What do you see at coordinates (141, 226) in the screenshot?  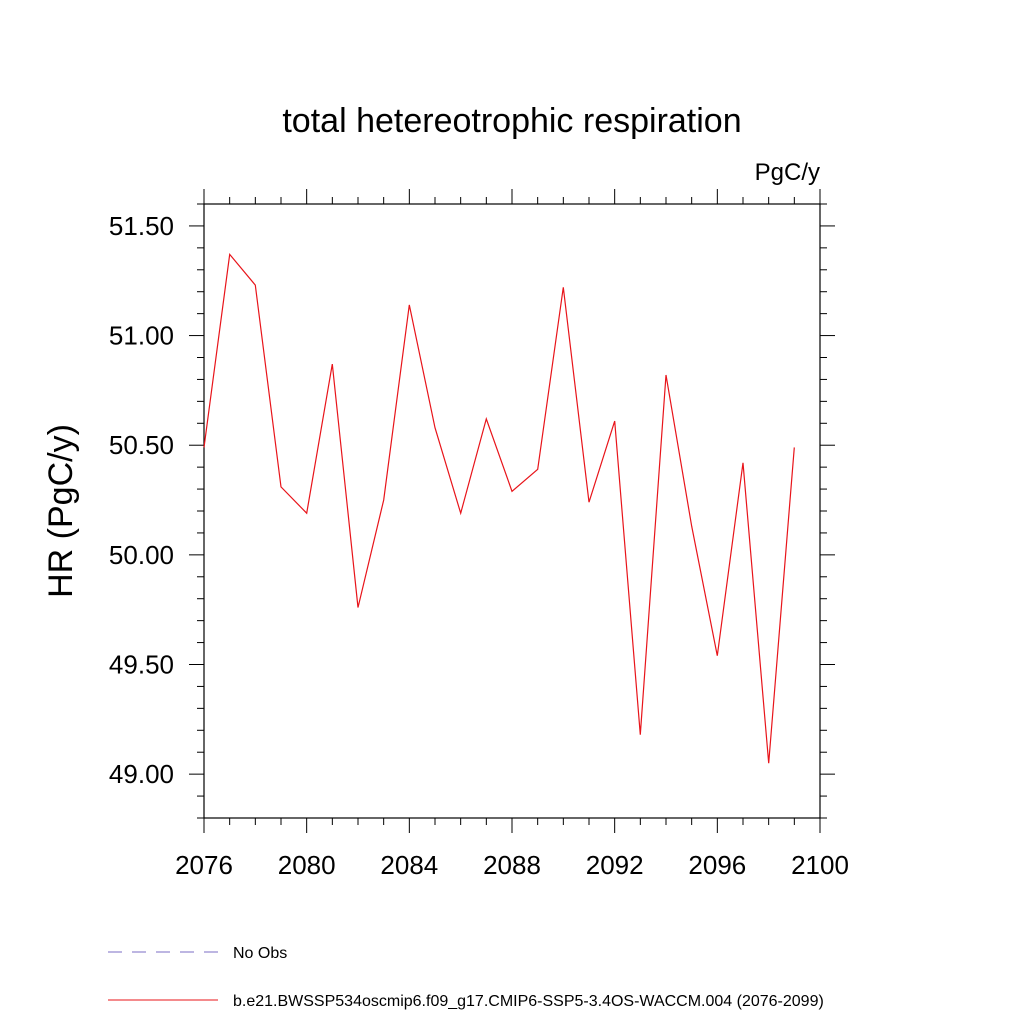 I see `y-tick-label: 51.50` at bounding box center [141, 226].